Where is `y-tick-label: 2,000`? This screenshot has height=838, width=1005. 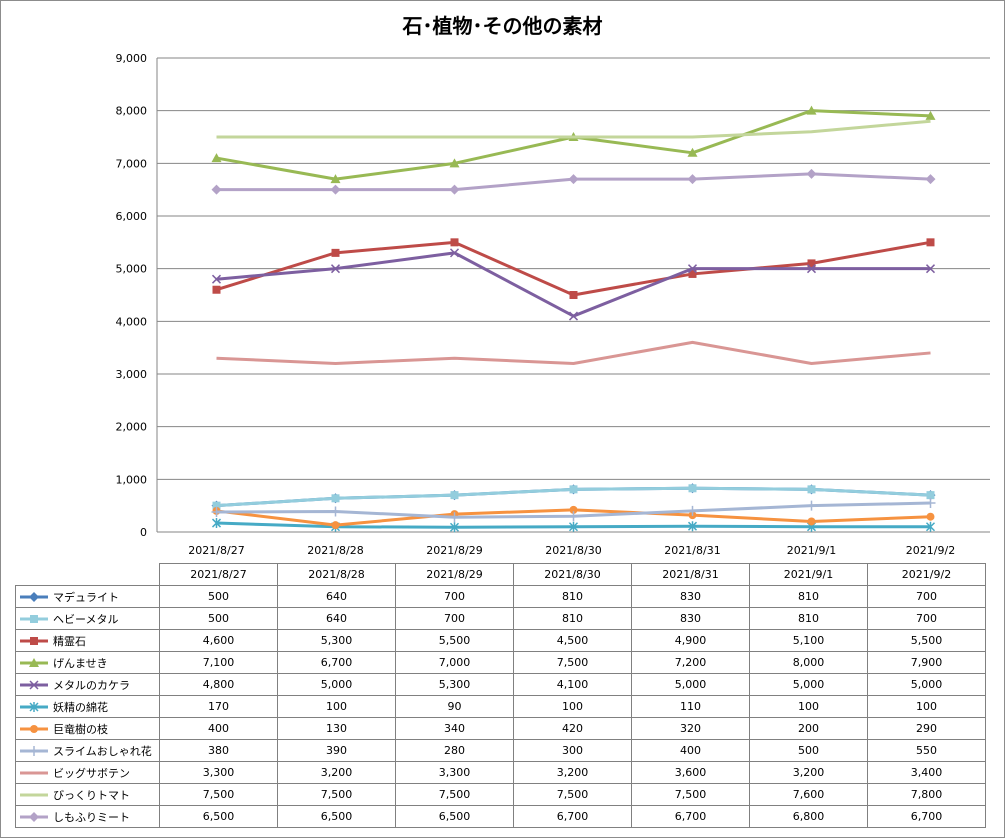 y-tick-label: 2,000 is located at coordinates (132, 427).